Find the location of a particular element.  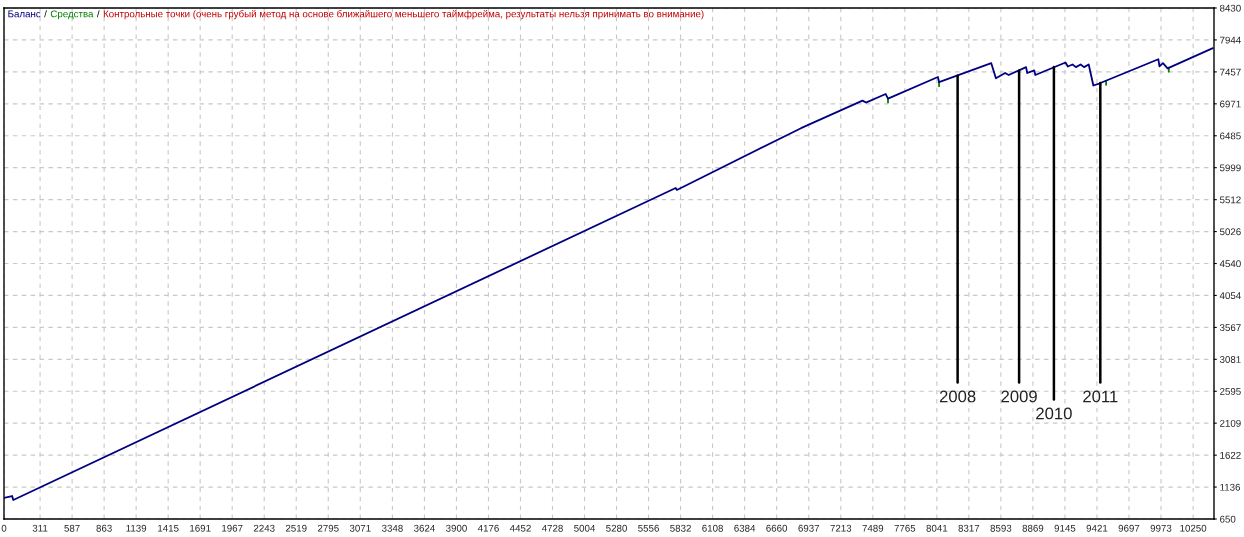

x-tick-label: 3900 is located at coordinates (456, 528).